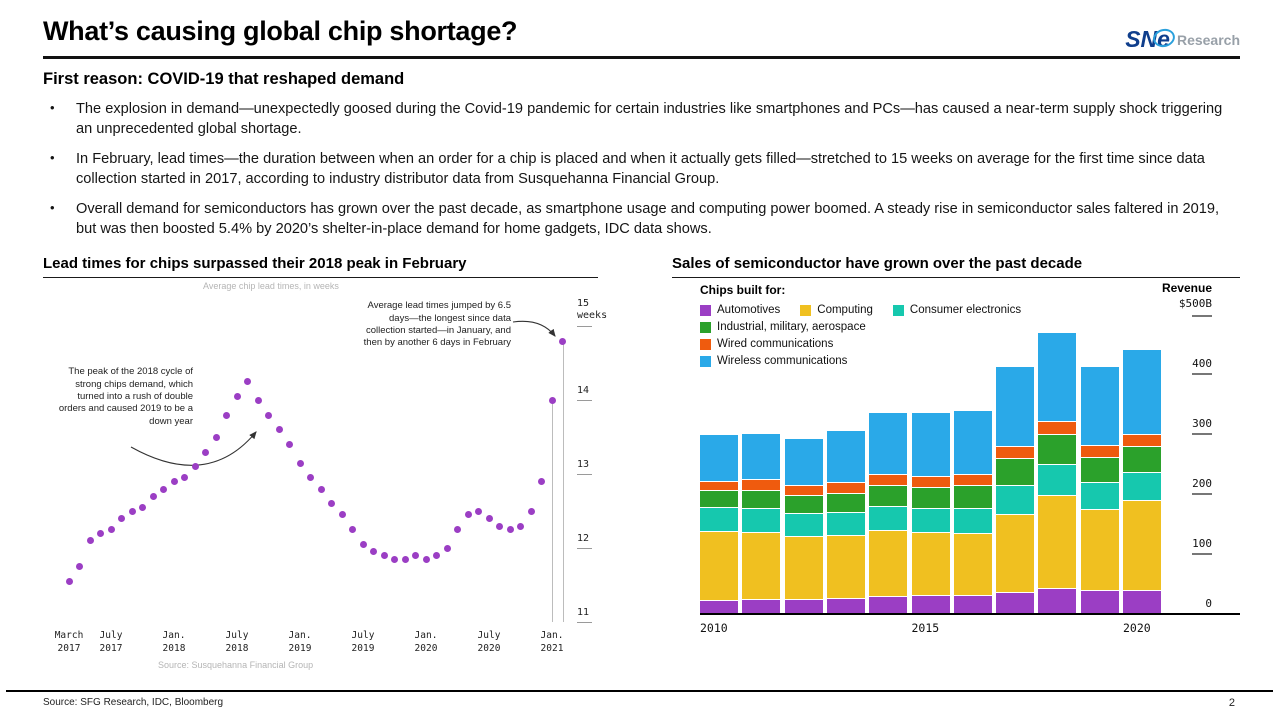 This screenshot has width=1279, height=719. Describe the element at coordinates (870, 361) in the screenshot. I see `legend-row: Wireless communications` at that location.